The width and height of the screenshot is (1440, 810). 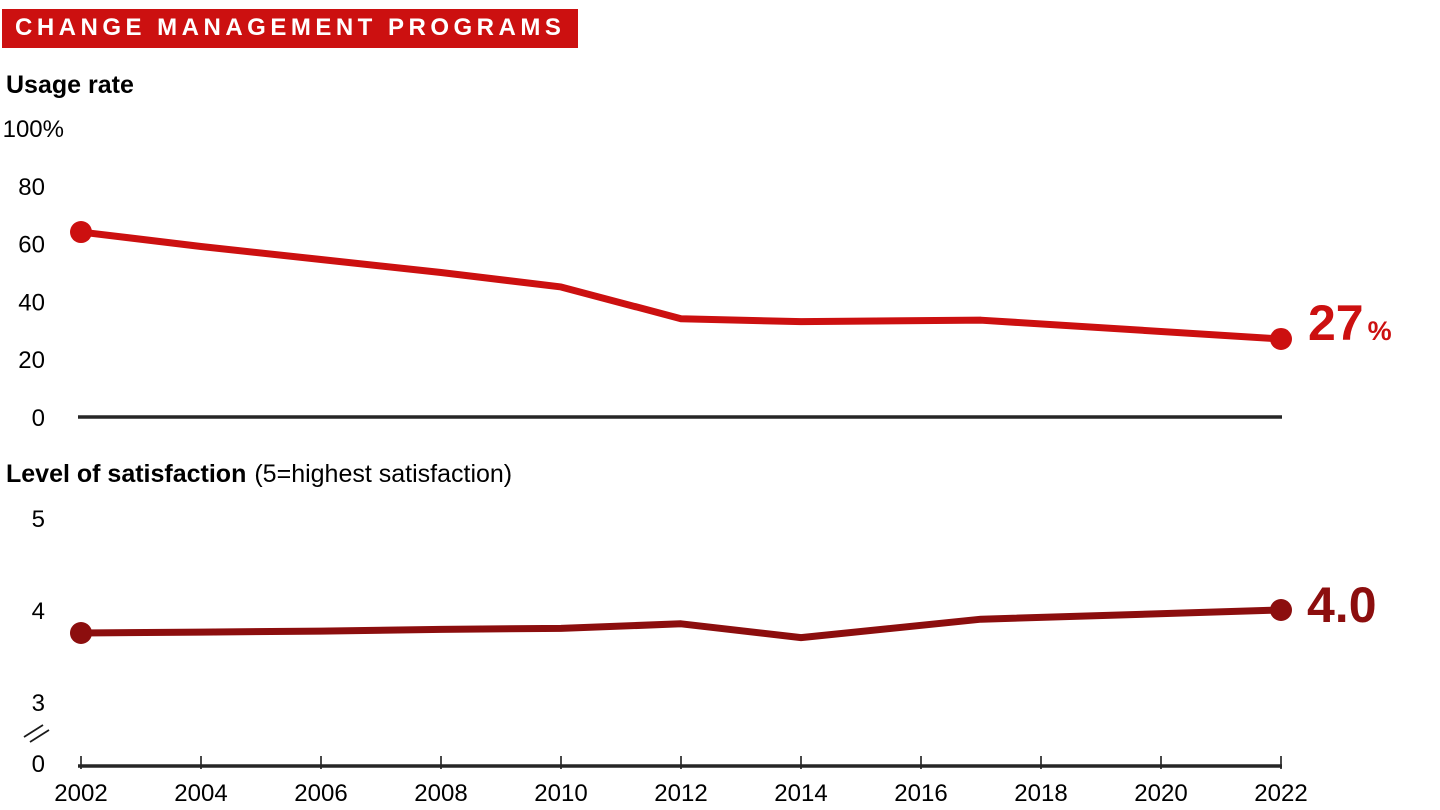 I want to click on usage-end-label: 27%, so click(x=1350, y=323).